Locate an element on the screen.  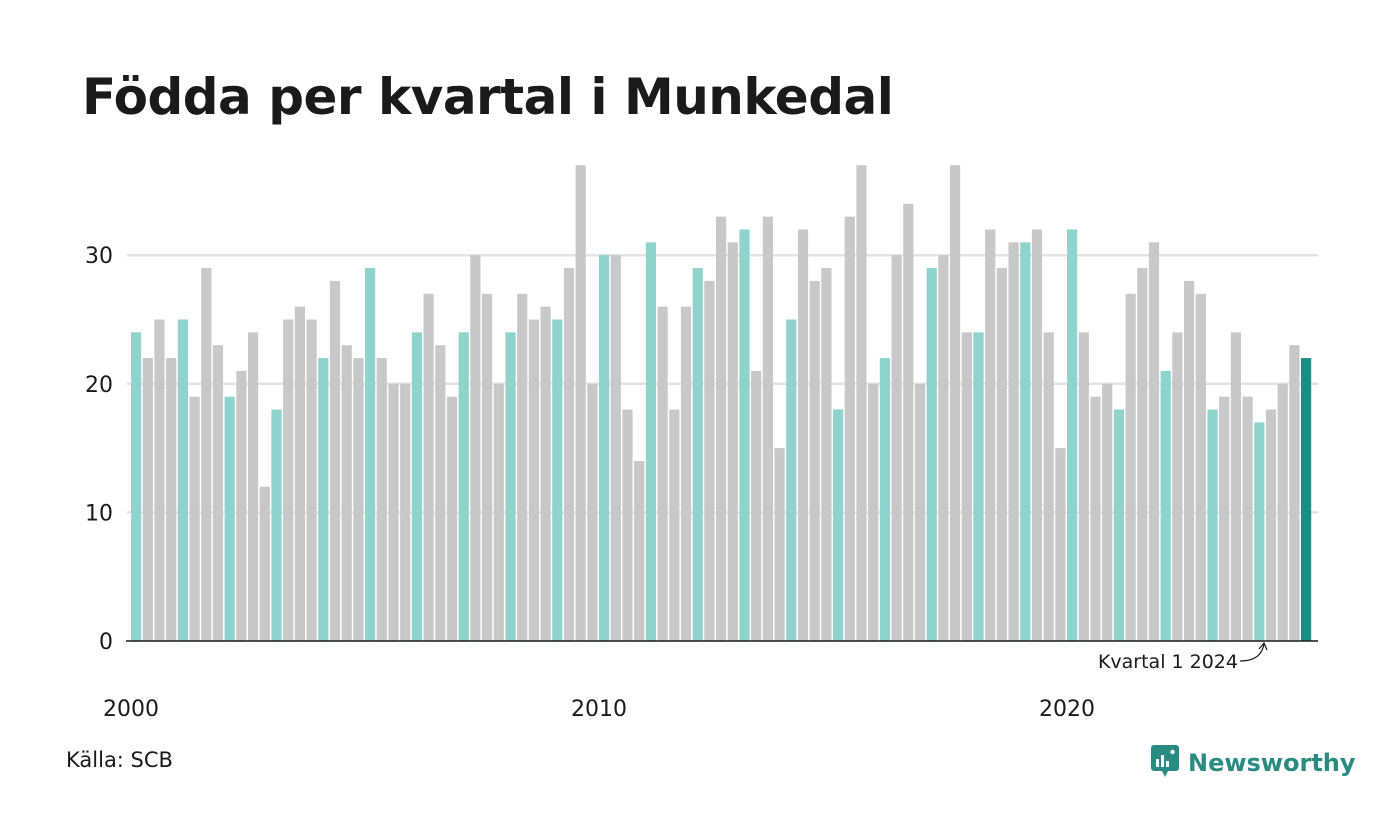
newsworthy-logo-icon is located at coordinates (1165, 763).